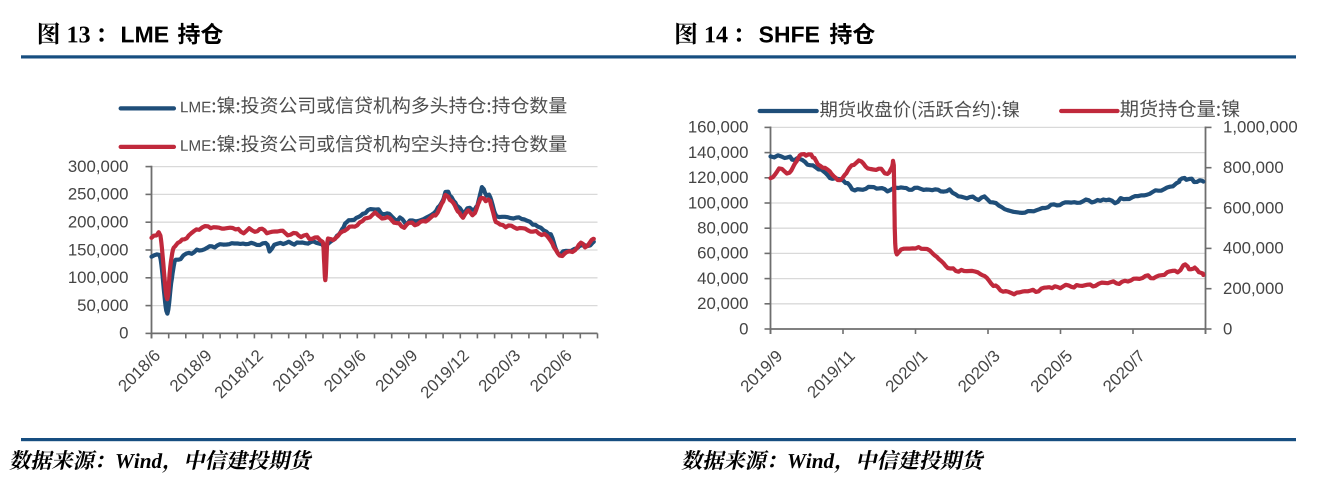 This screenshot has height=479, width=1320. What do you see at coordinates (1253, 248) in the screenshot?
I see `svg-text: 400,000` at bounding box center [1253, 248].